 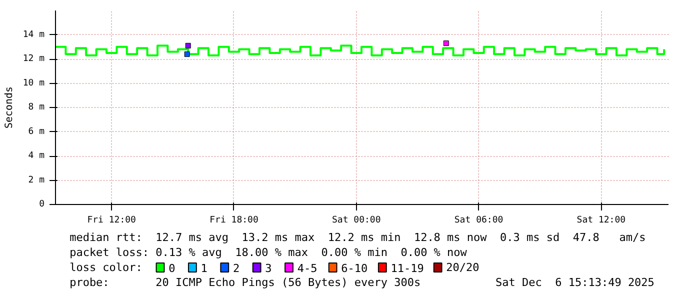 What do you see at coordinates (36, 131) in the screenshot?
I see `y-tick-label: 6 m` at bounding box center [36, 131].